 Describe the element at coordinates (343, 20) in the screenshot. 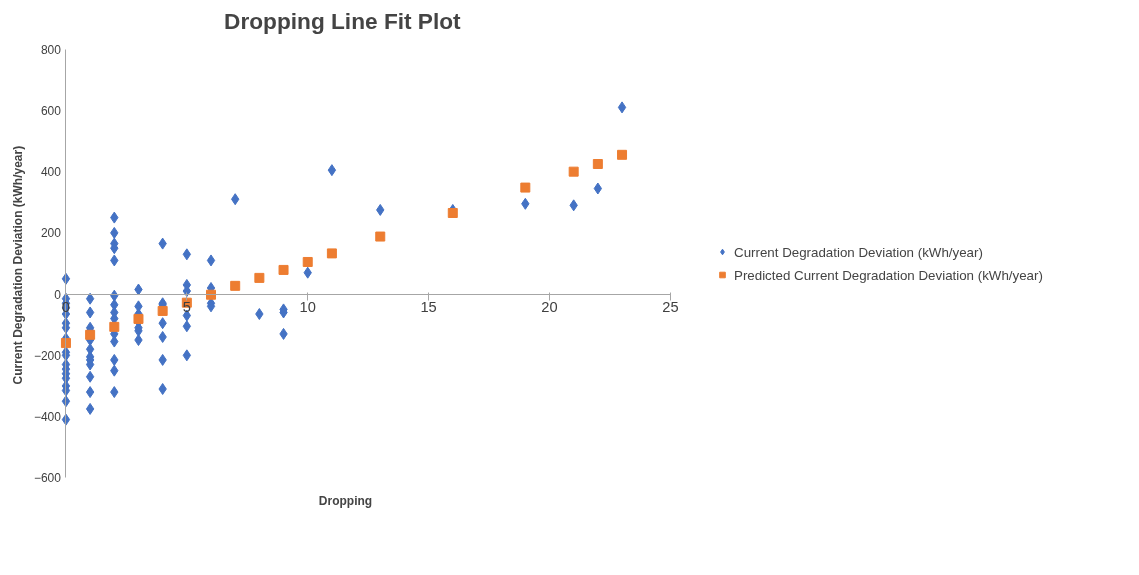

I see `chart-title: Dropping Line Fit Plot` at that location.